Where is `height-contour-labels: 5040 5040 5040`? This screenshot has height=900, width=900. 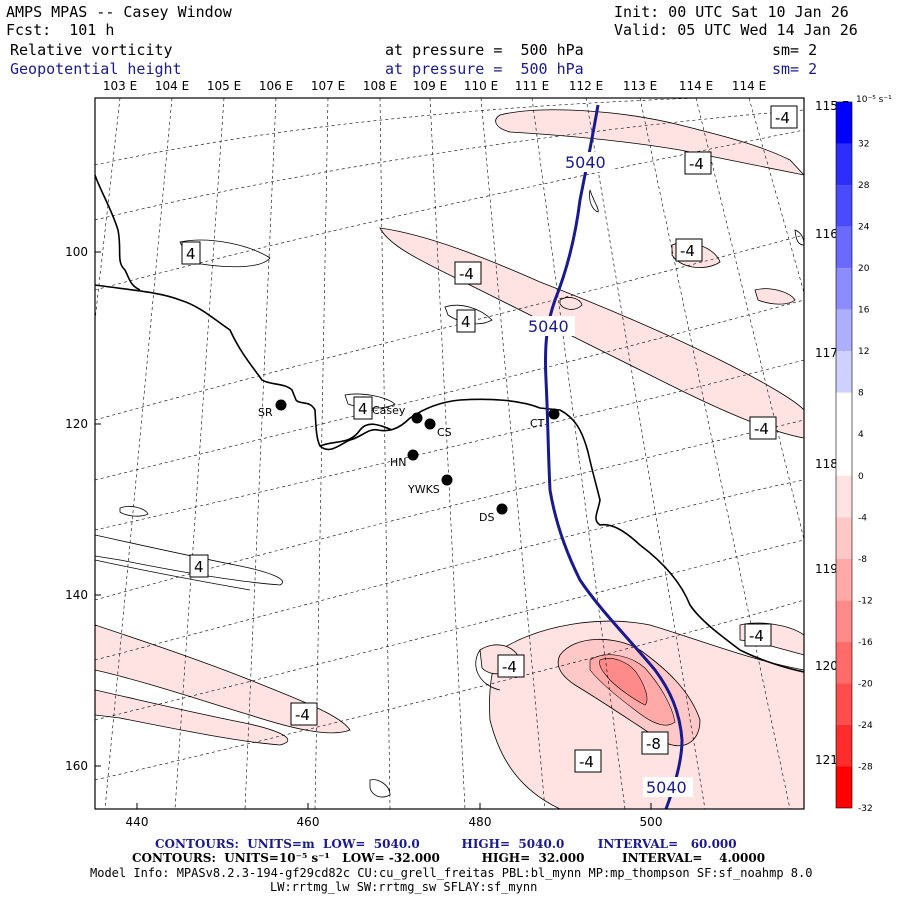
height-contour-labels: 5040 5040 5040 is located at coordinates (609, 474).